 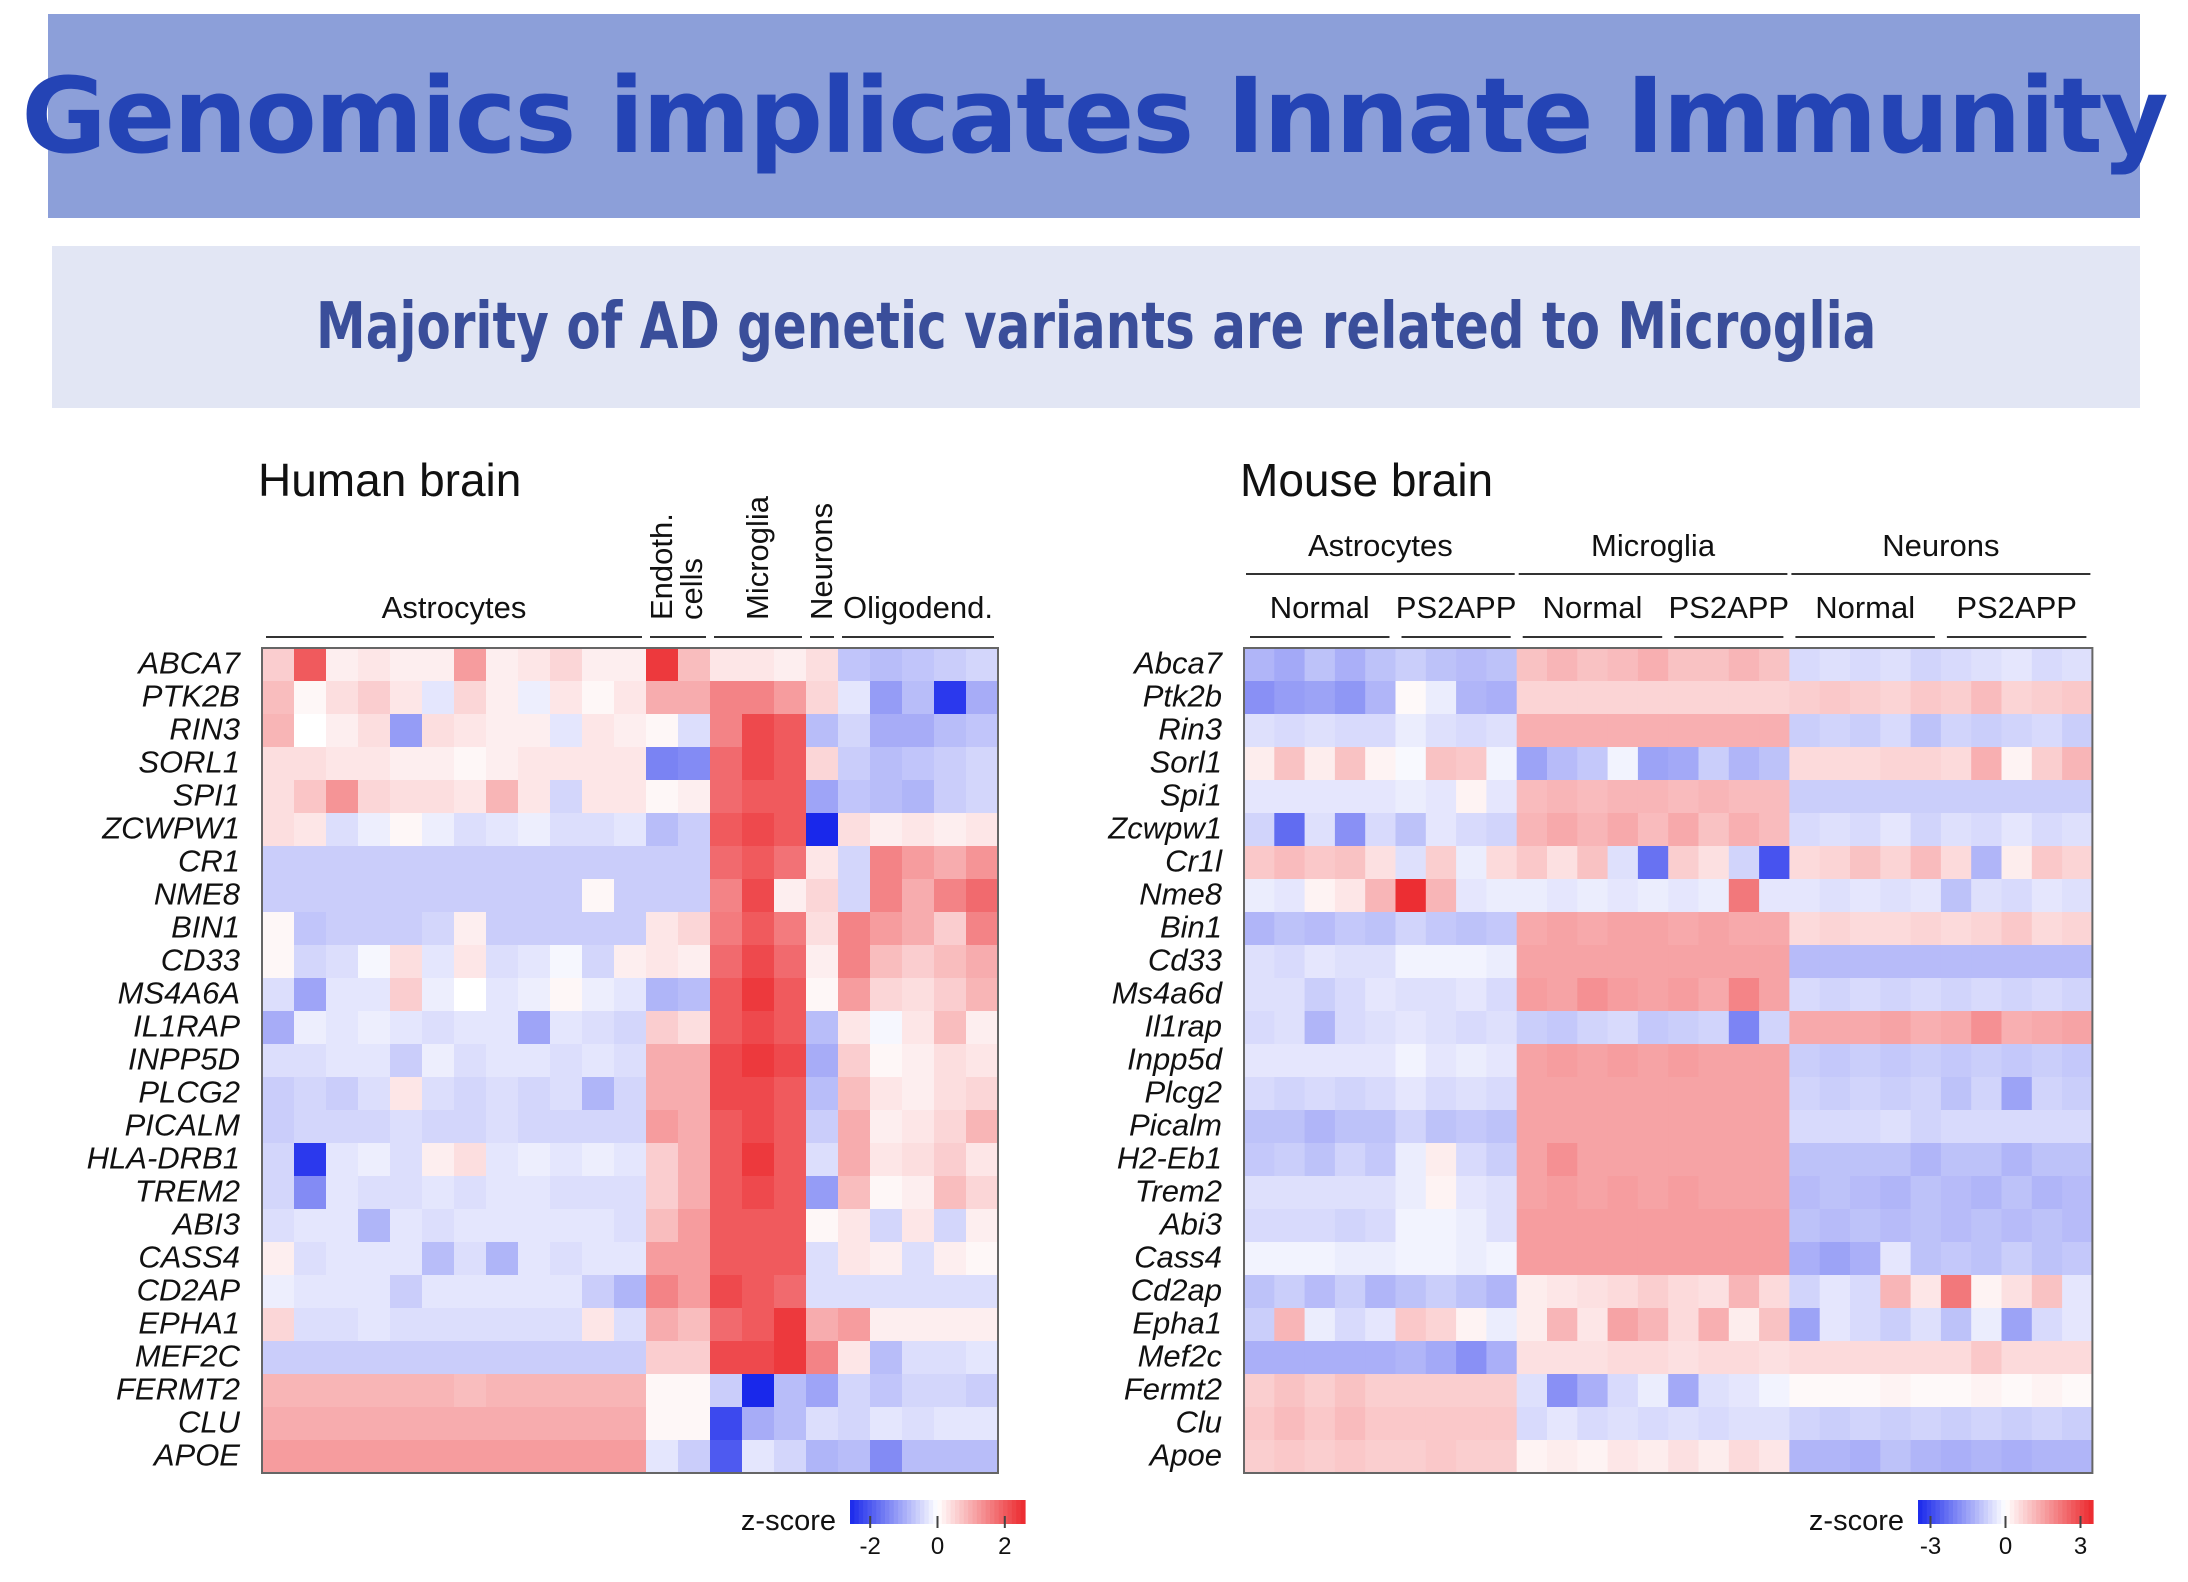 What do you see at coordinates (661, 566) in the screenshot?
I see `human-group-label-line: Endoth.` at bounding box center [661, 566].